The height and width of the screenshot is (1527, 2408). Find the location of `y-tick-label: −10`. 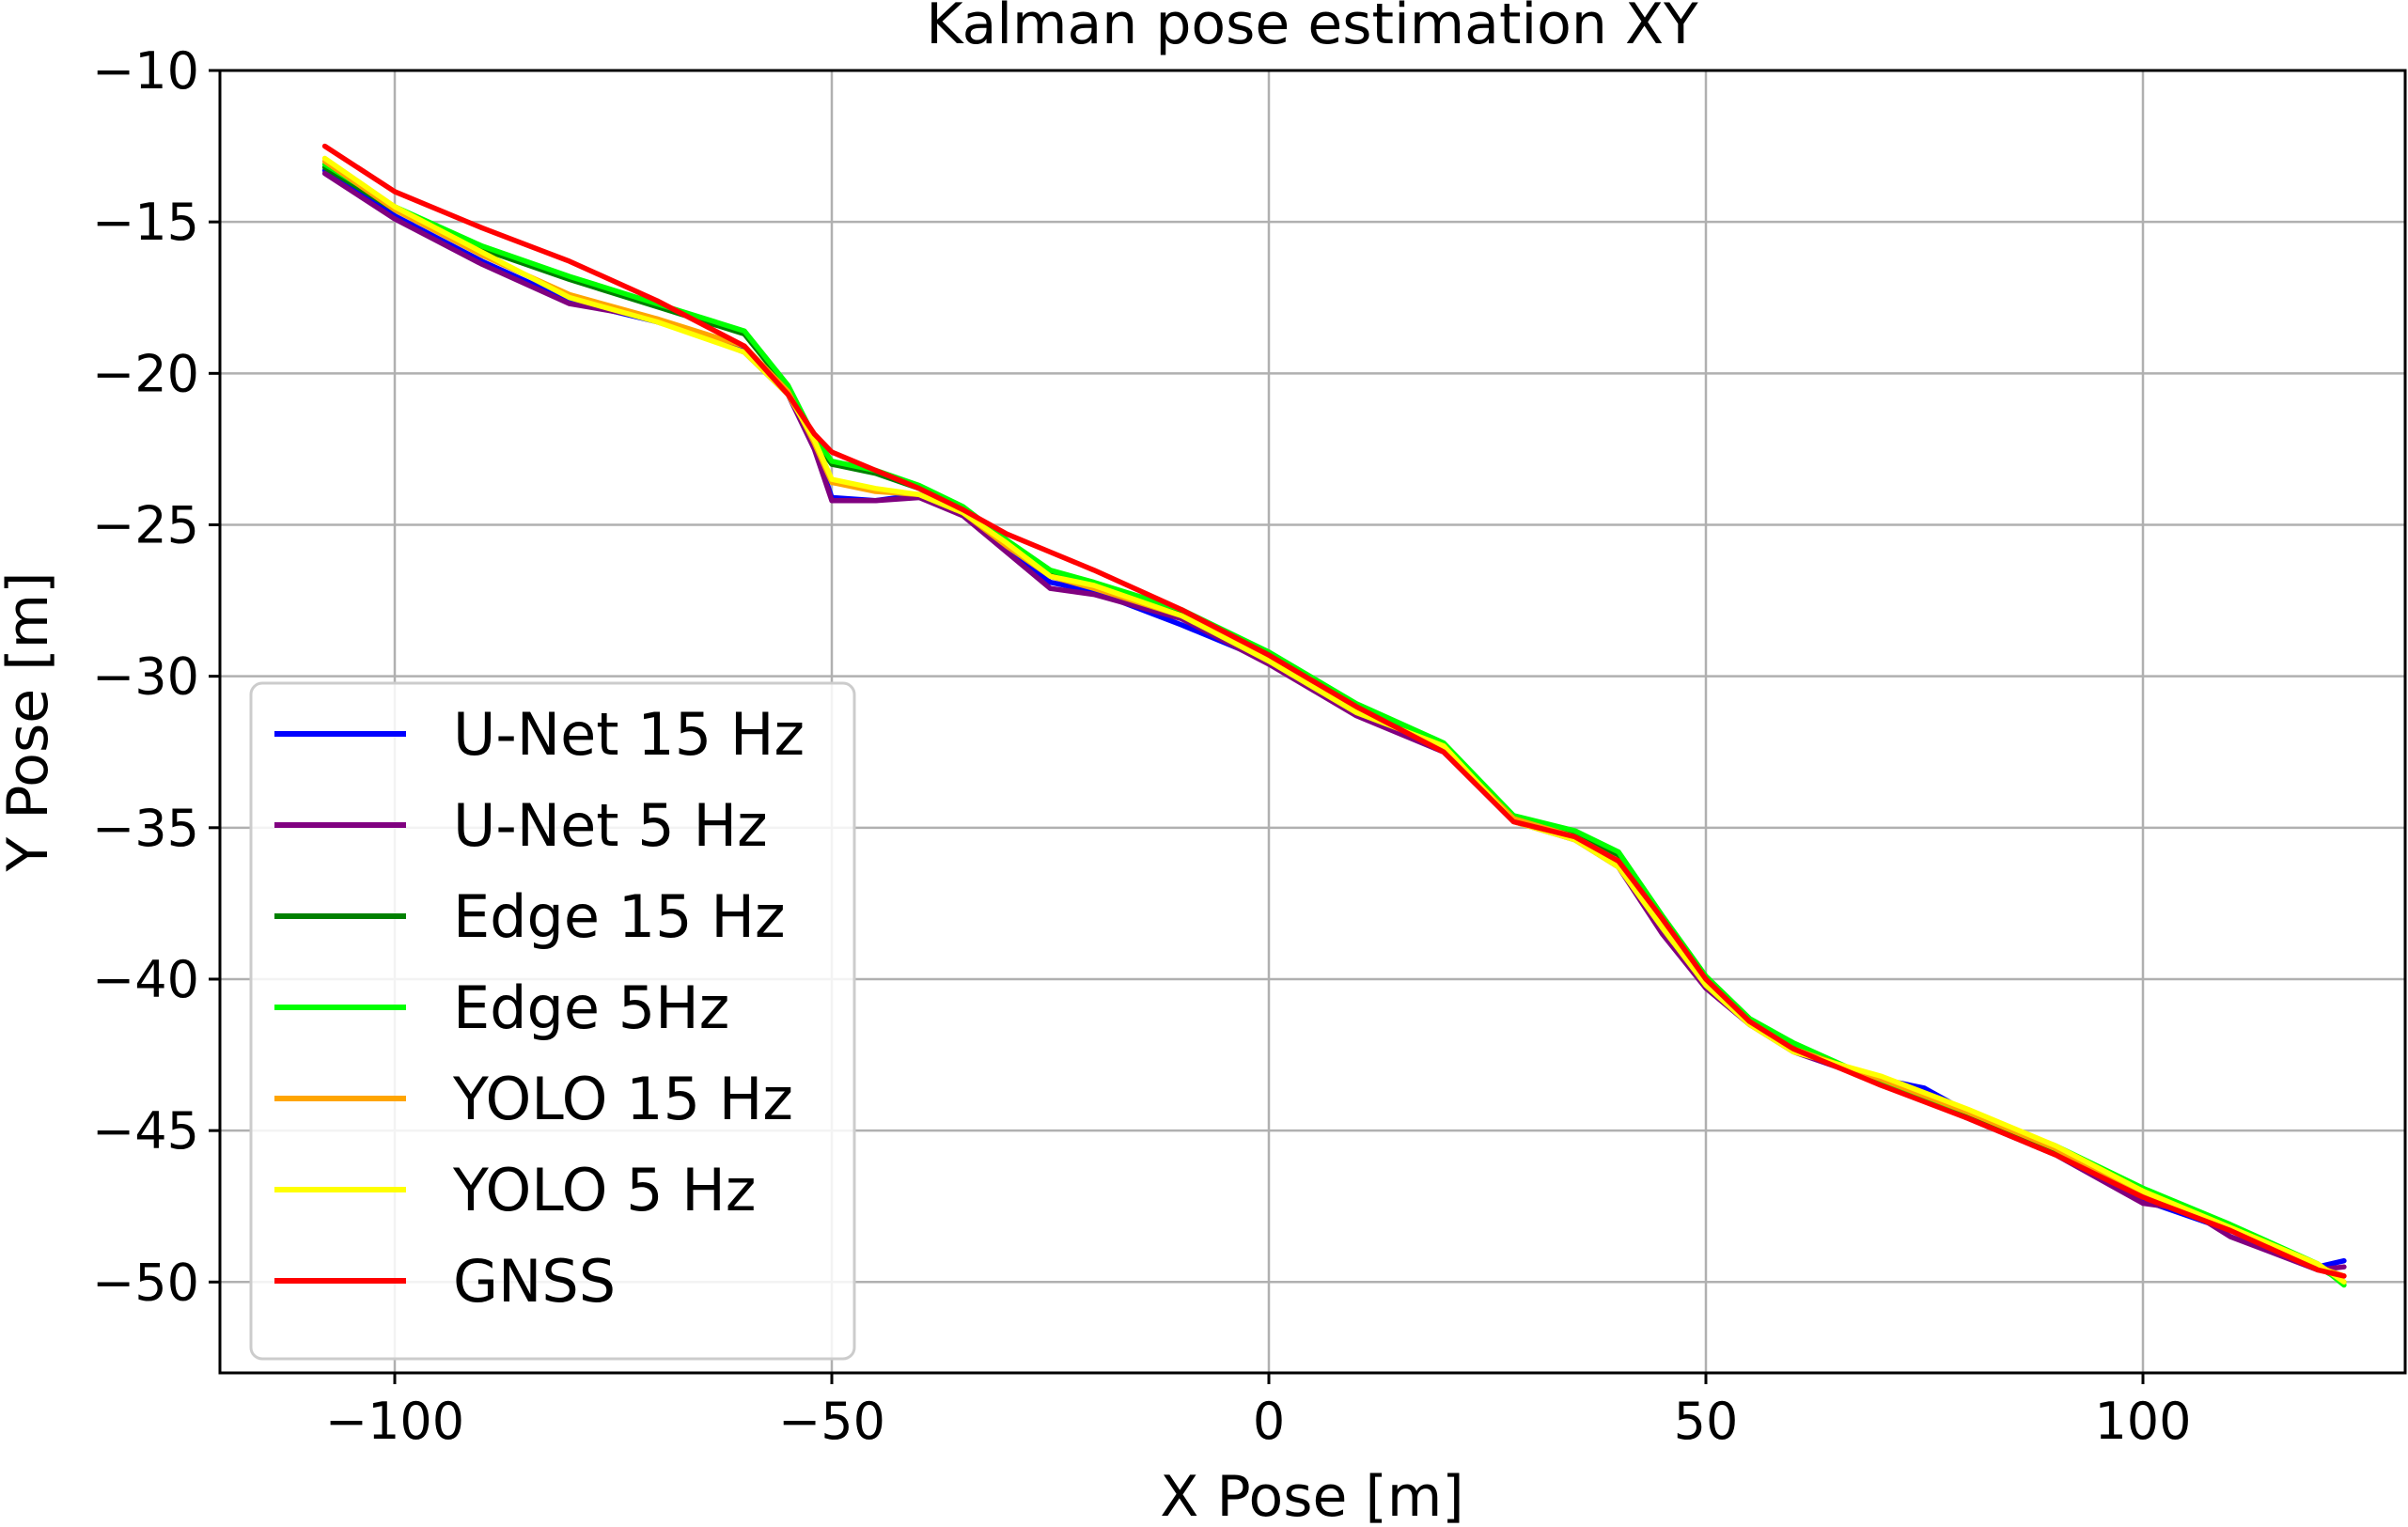

y-tick-label: −10 is located at coordinates (145, 71).